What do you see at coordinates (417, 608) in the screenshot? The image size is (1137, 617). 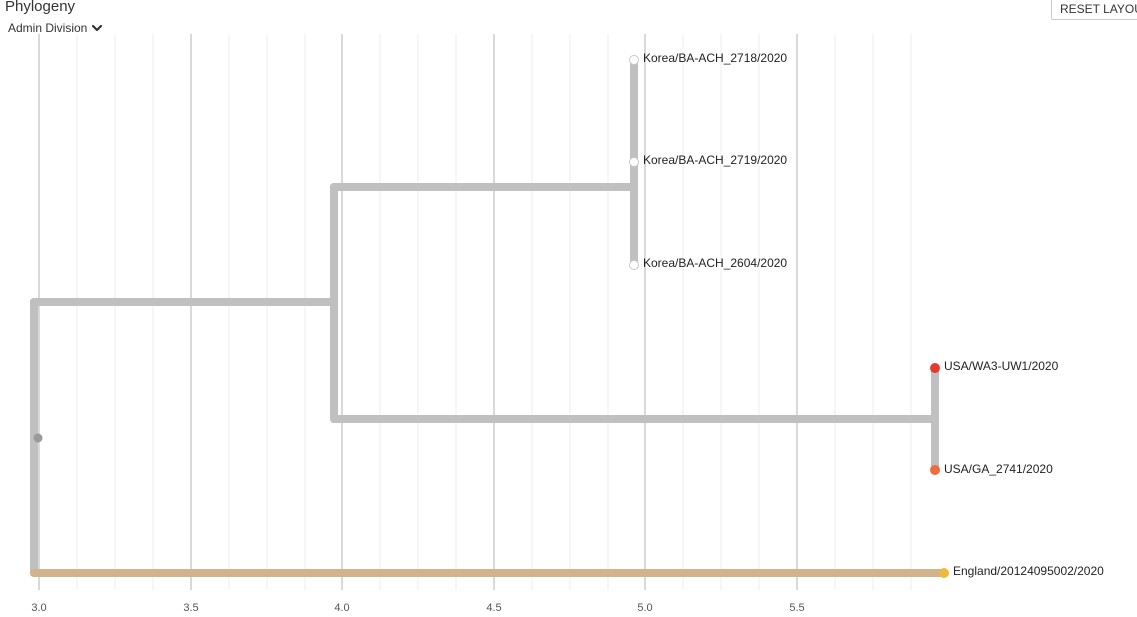 I see `axis-tick-labels: 3.0 3.5 4.0 4.5 5.0 5.5` at bounding box center [417, 608].